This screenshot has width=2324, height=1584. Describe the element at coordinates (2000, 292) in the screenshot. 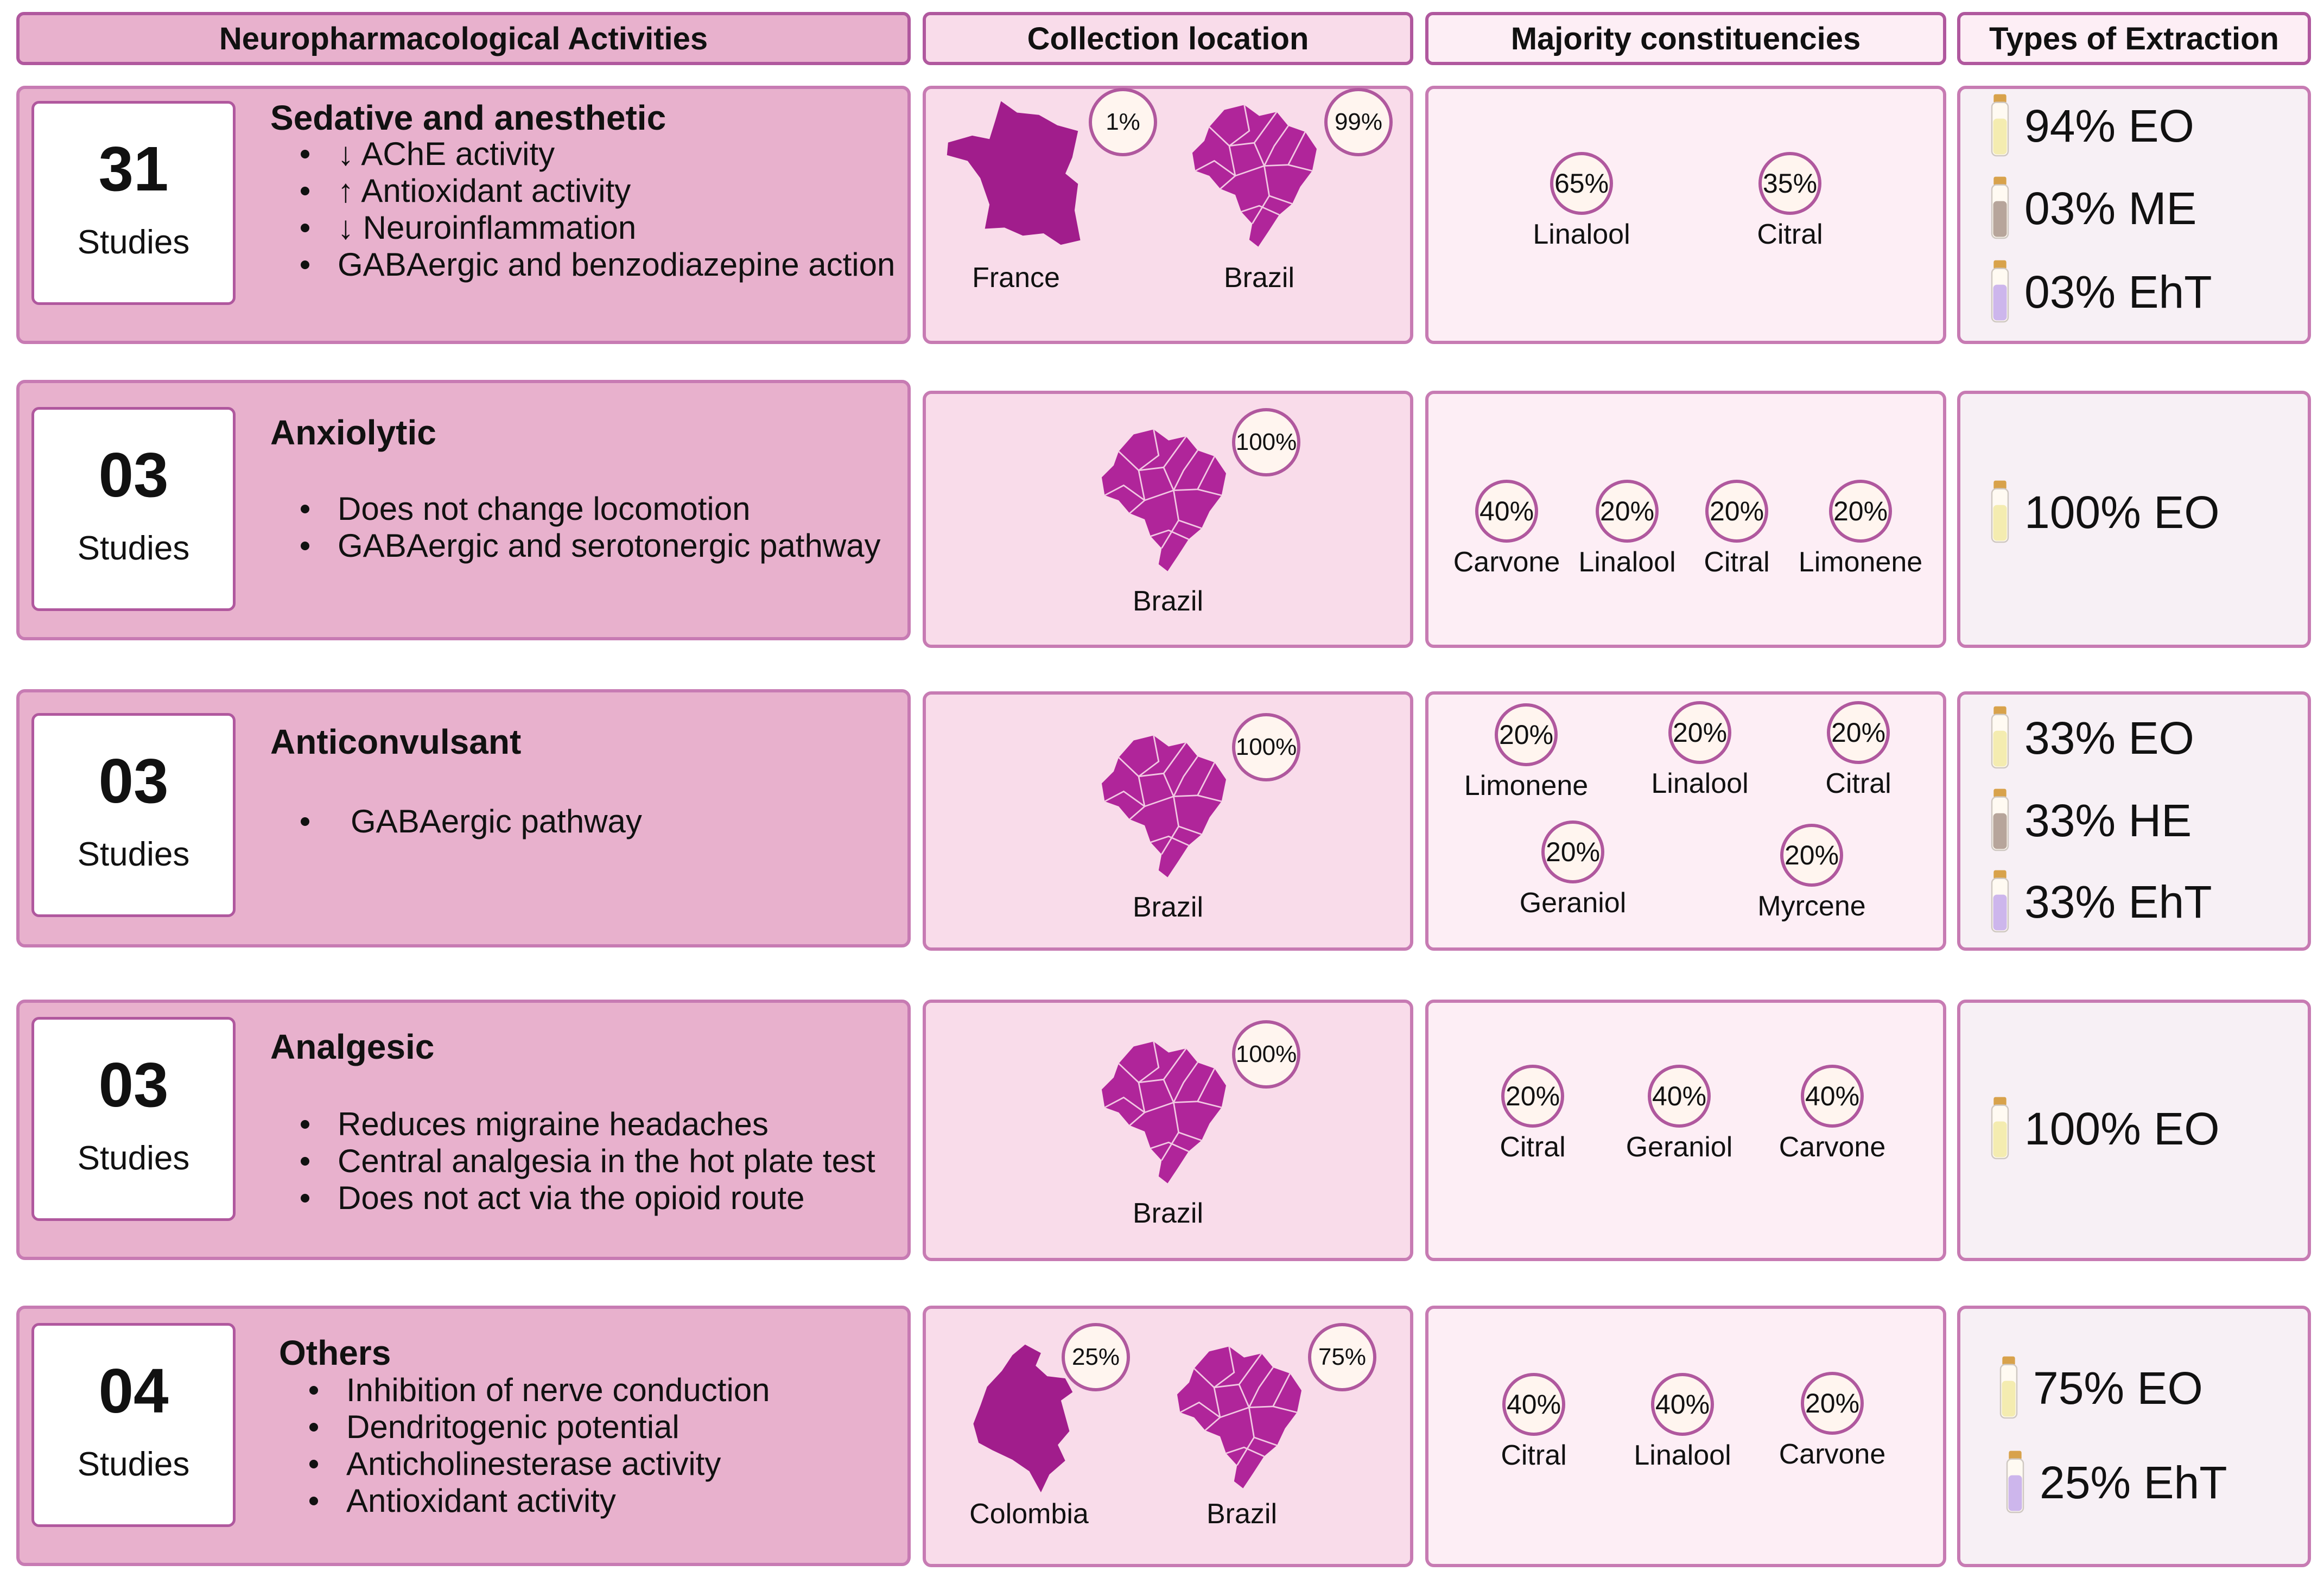

I see `vial-purple-icon` at that location.